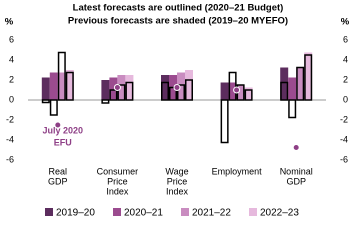 This screenshot has height=240, width=355. I want to click on y-tick-label: -4, so click(10, 139).